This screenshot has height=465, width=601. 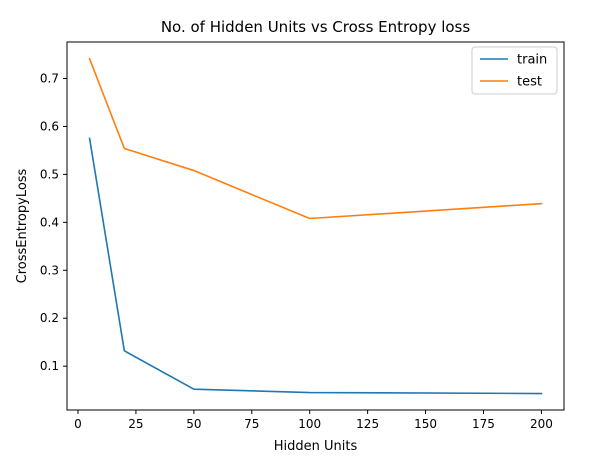 What do you see at coordinates (367, 424) in the screenshot?
I see `x-tick-label: 125` at bounding box center [367, 424].